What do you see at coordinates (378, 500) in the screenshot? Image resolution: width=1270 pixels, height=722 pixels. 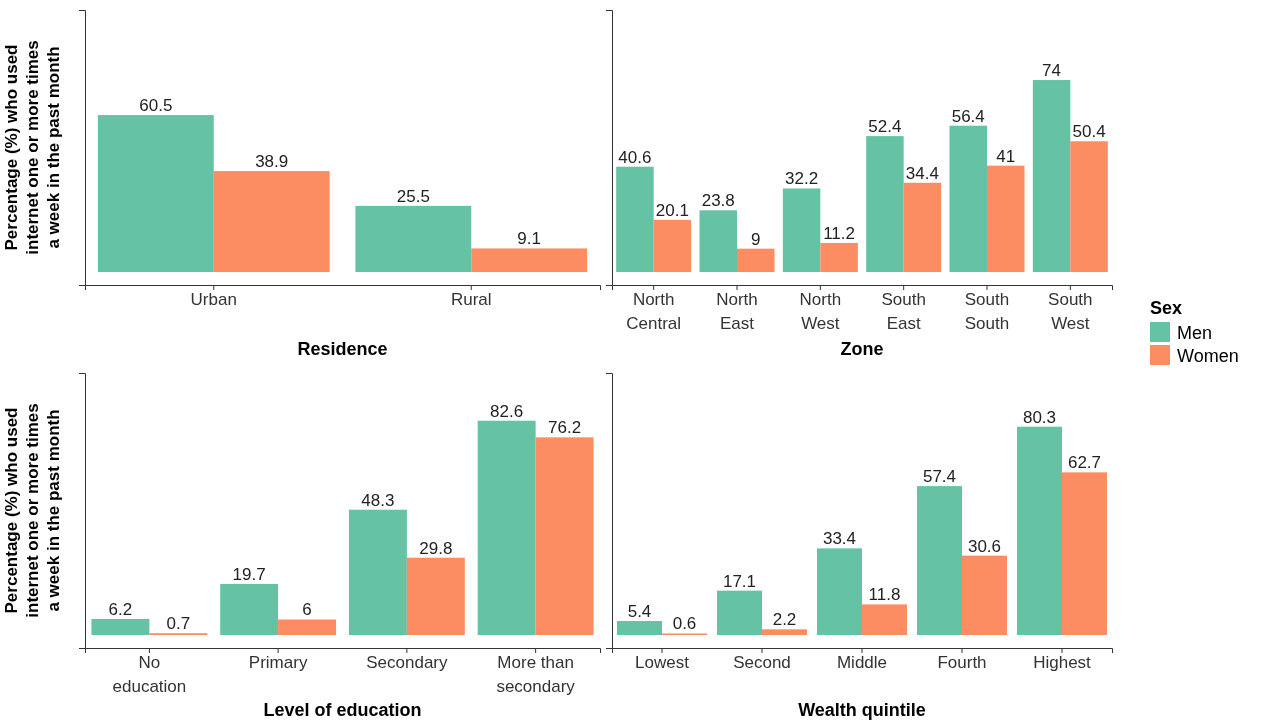 I see `data-label: 48.3` at bounding box center [378, 500].